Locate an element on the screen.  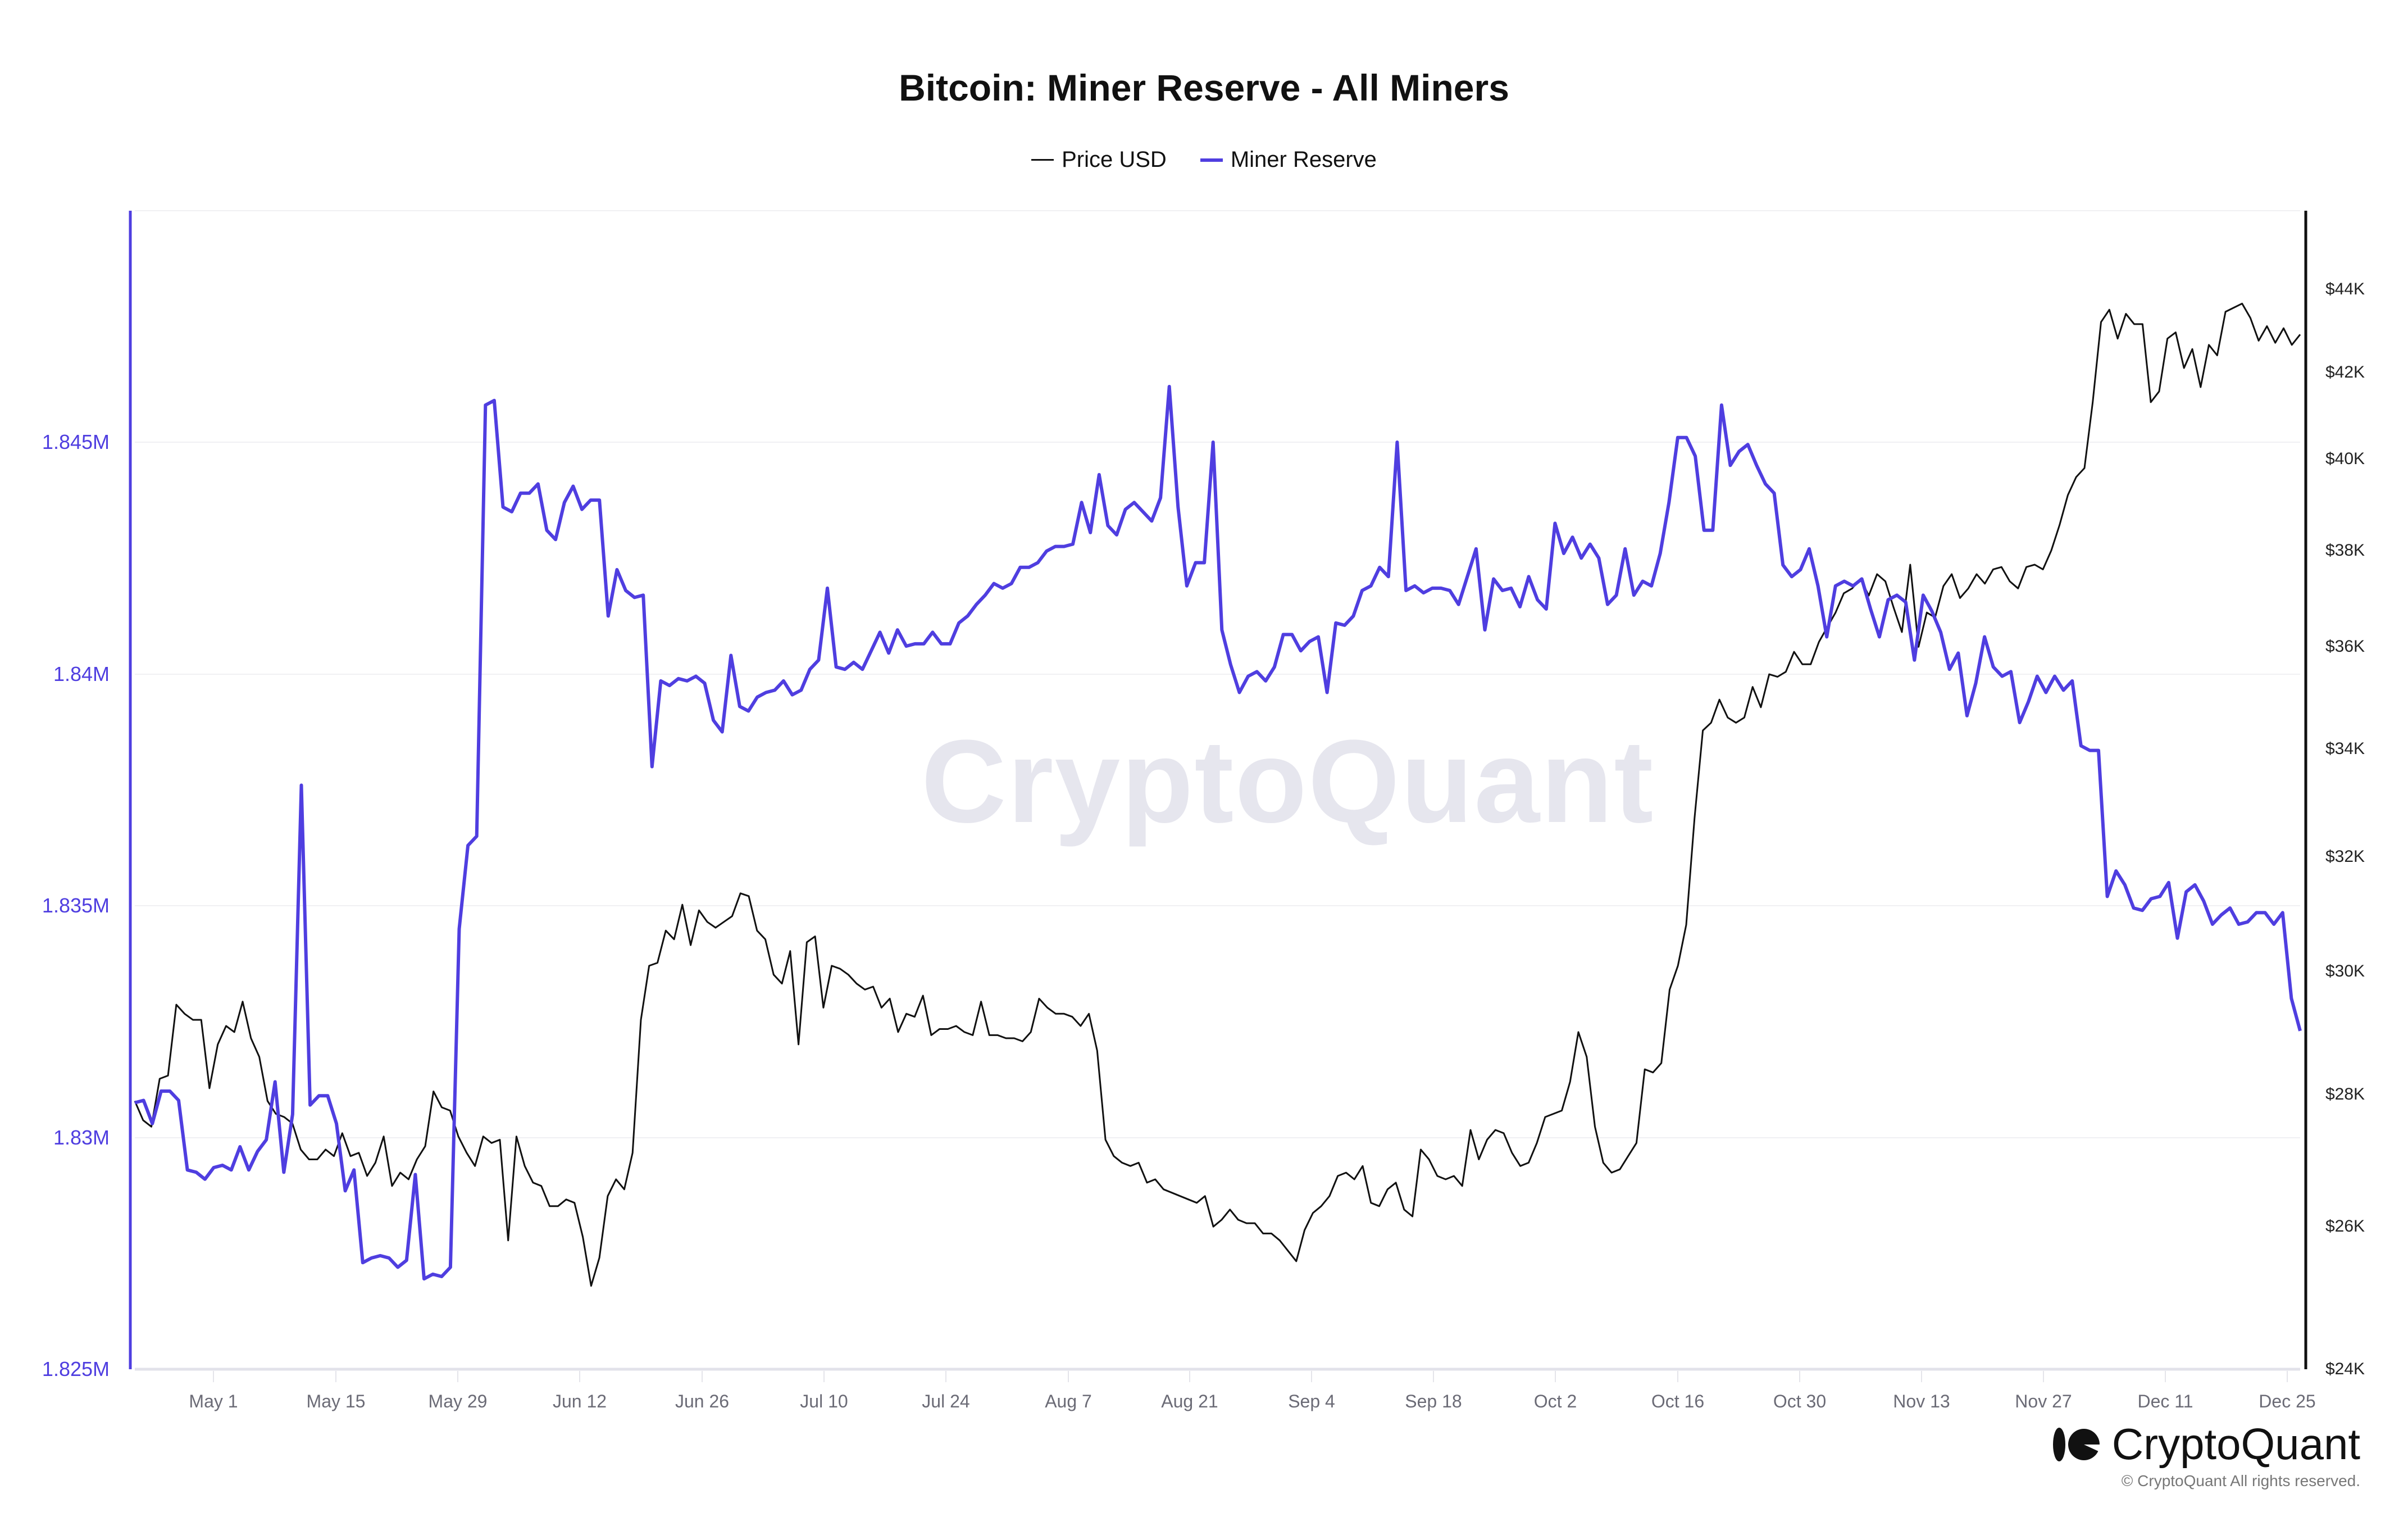
brand-name: CryptoQuant is located at coordinates (2235, 1444).